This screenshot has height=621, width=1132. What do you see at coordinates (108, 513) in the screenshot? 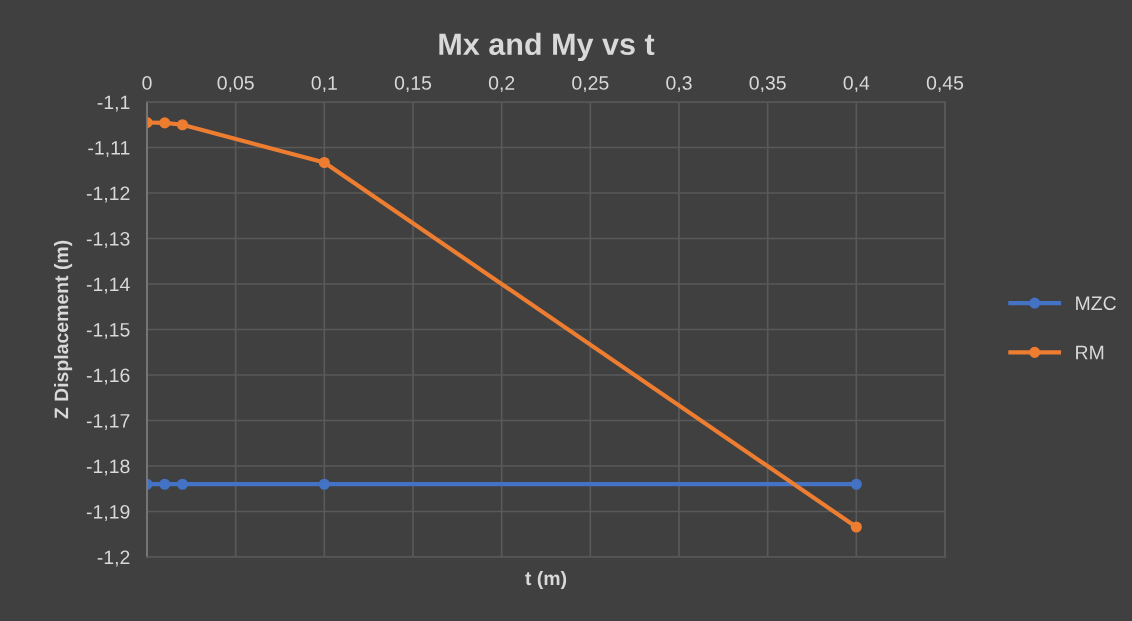
I see `y-tick-label: -1,19` at bounding box center [108, 513].